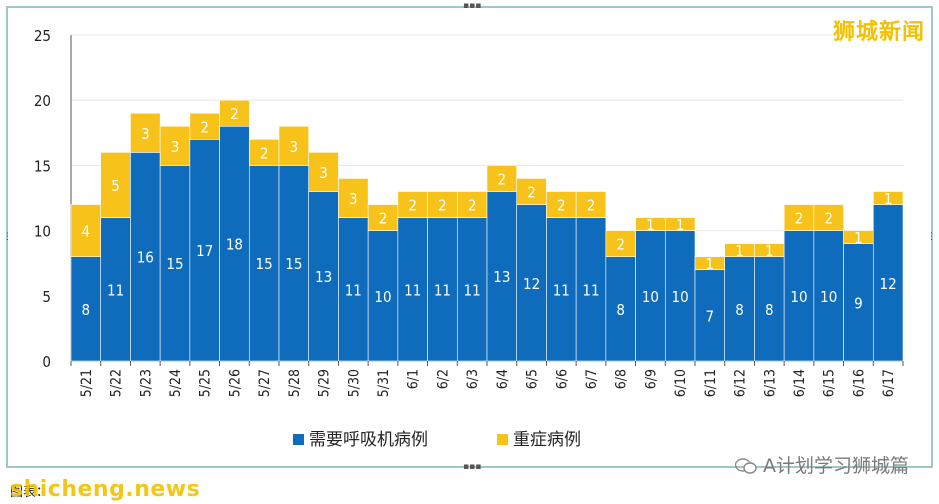 The height and width of the screenshot is (504, 939). I want to click on y-tick-label: 25, so click(42, 36).